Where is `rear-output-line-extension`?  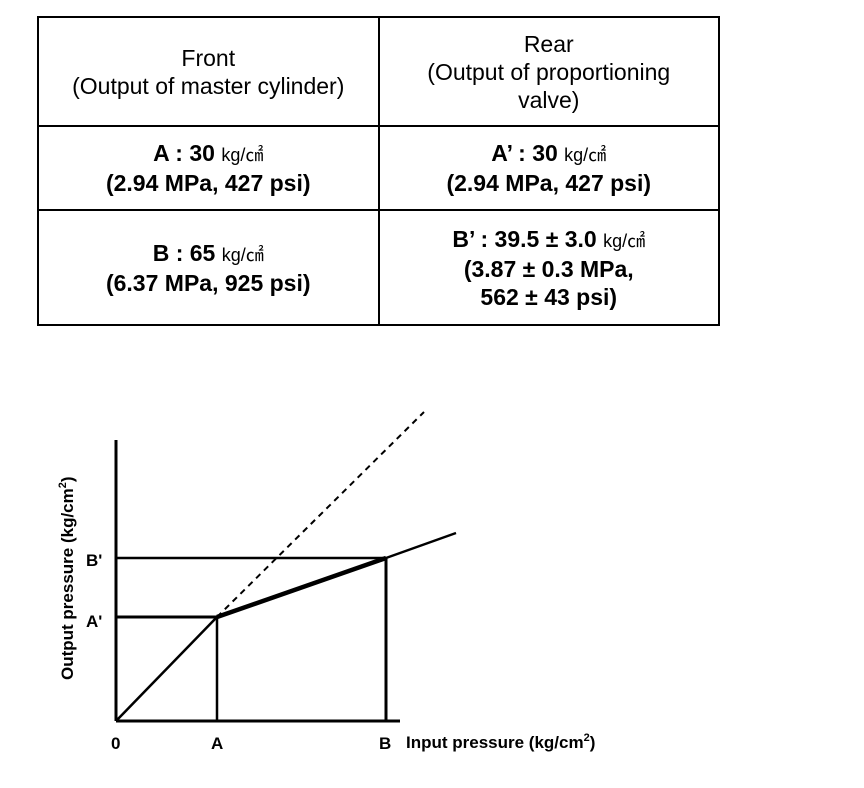
rear-output-line-extension is located at coordinates (421, 545).